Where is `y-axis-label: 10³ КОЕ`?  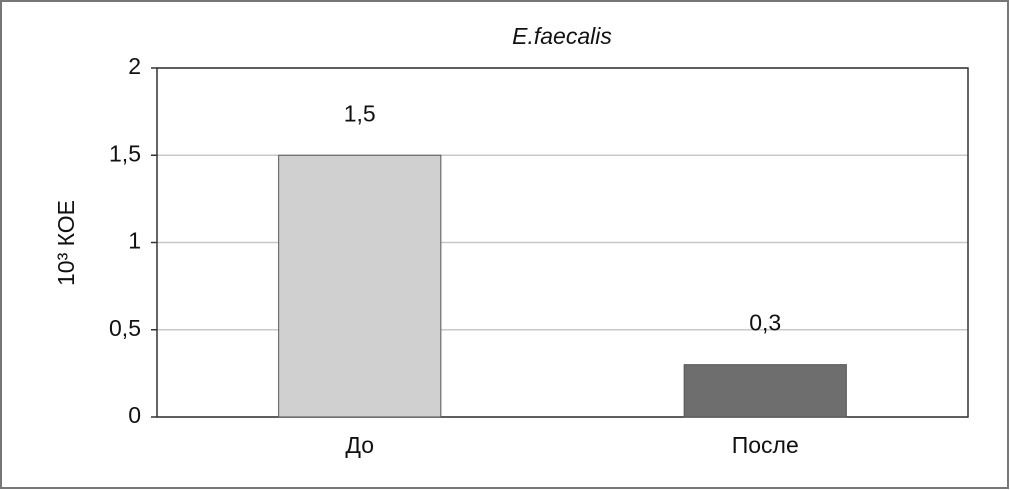
y-axis-label: 10³ КОЕ is located at coordinates (66, 243).